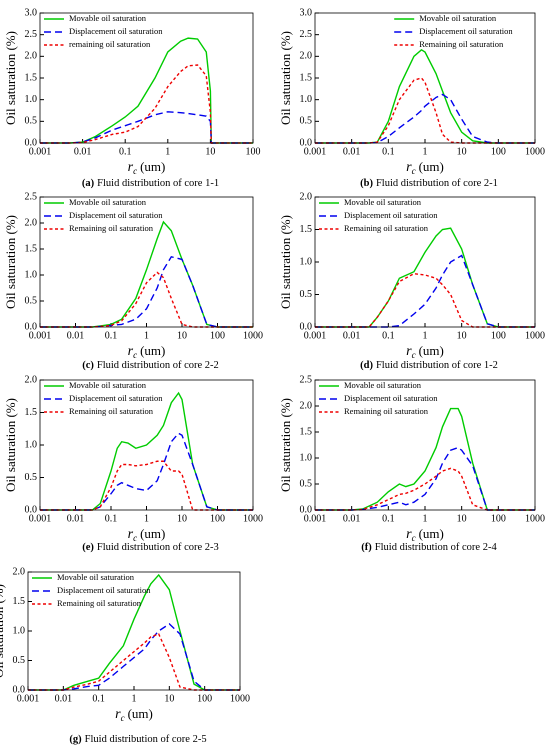 The width and height of the screenshot is (550, 755). I want to click on caption: (c) Fluid distribution of core 2-2, so click(150, 365).